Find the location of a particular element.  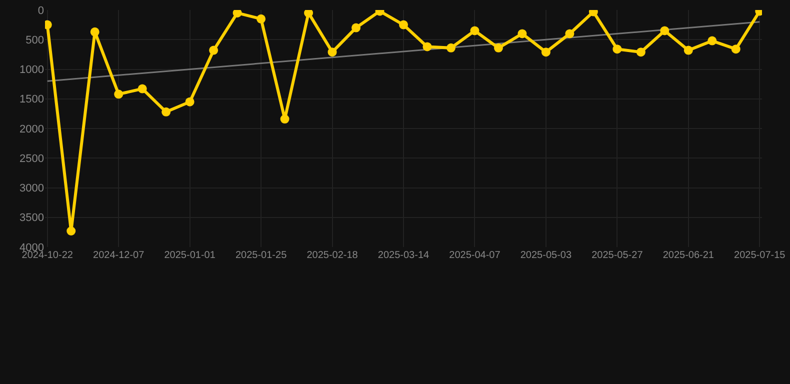

x-tick-label: 2025-01-25 is located at coordinates (261, 255).